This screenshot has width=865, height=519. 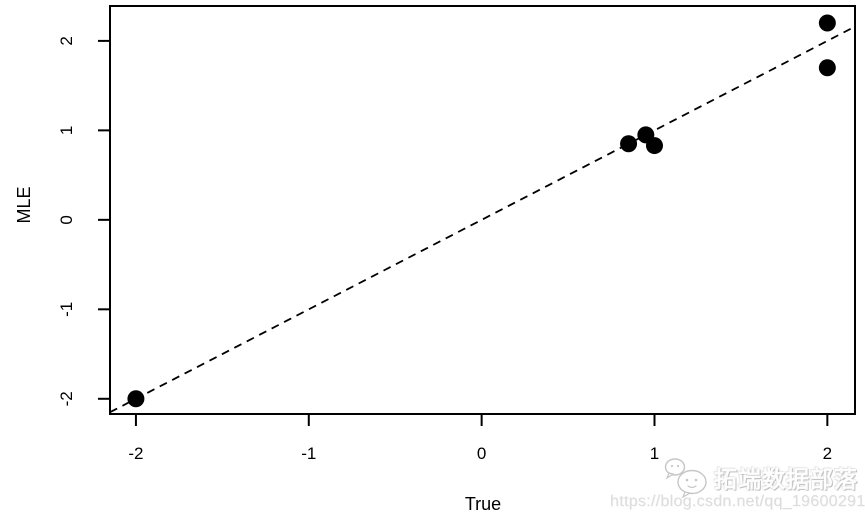 I want to click on x-tick-label: -2, so click(x=135, y=453).